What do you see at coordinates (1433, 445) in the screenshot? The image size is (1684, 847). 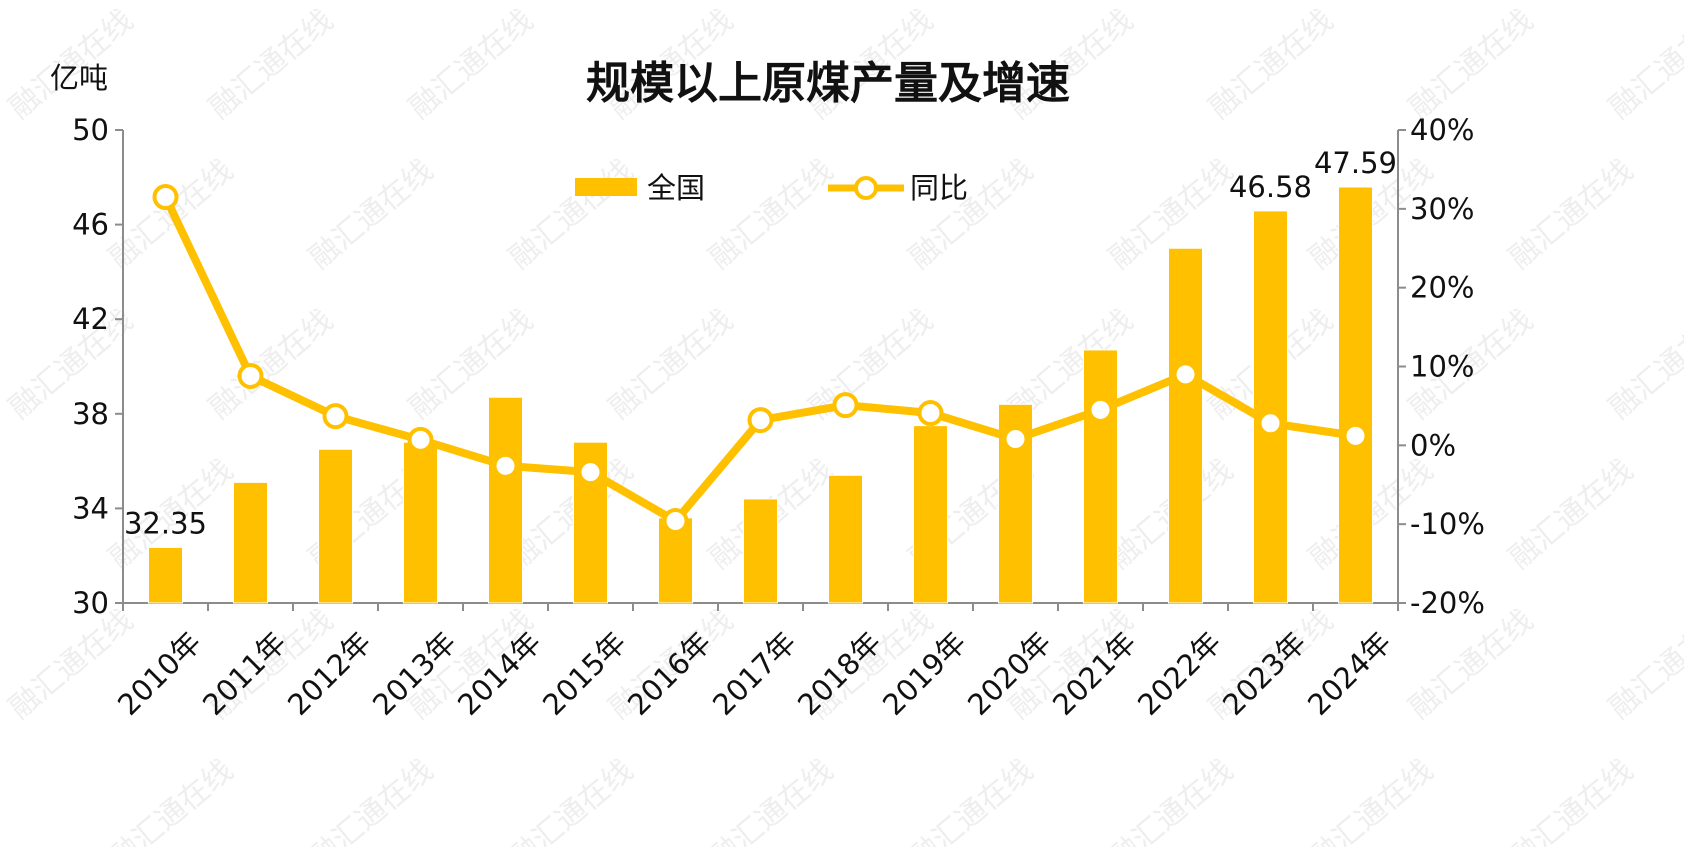 I see `right-tick-label: 0%` at bounding box center [1433, 445].